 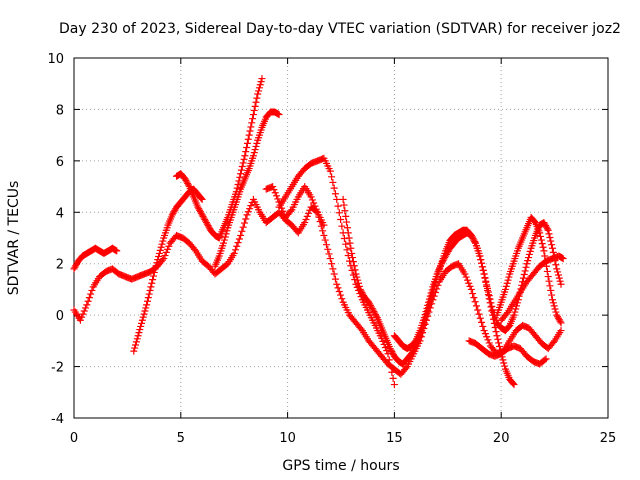 What do you see at coordinates (55, 59) in the screenshot?
I see `y-tick-label: 10` at bounding box center [55, 59].